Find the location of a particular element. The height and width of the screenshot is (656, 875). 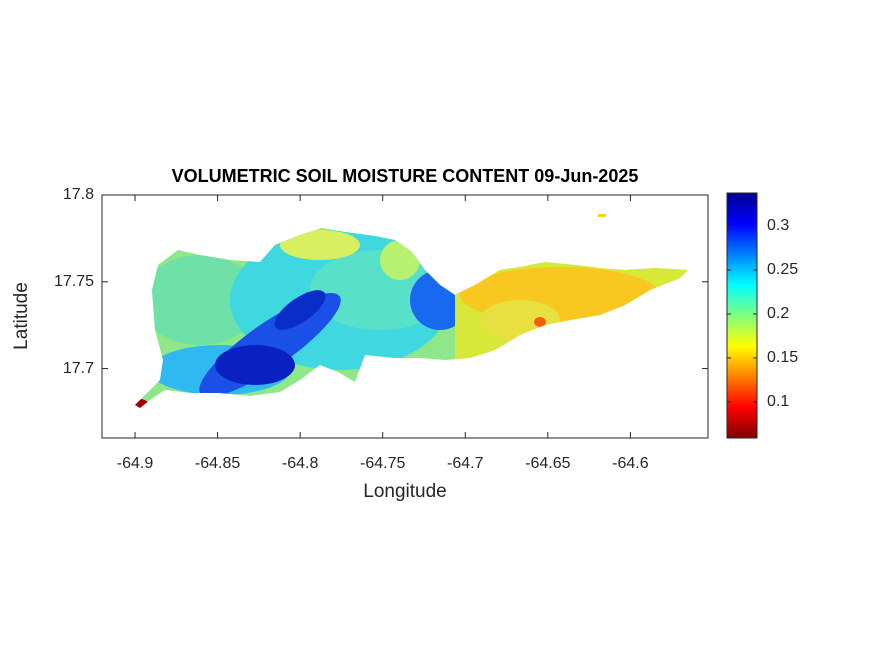

x-tick-label: -64.75 is located at coordinates (382, 463).